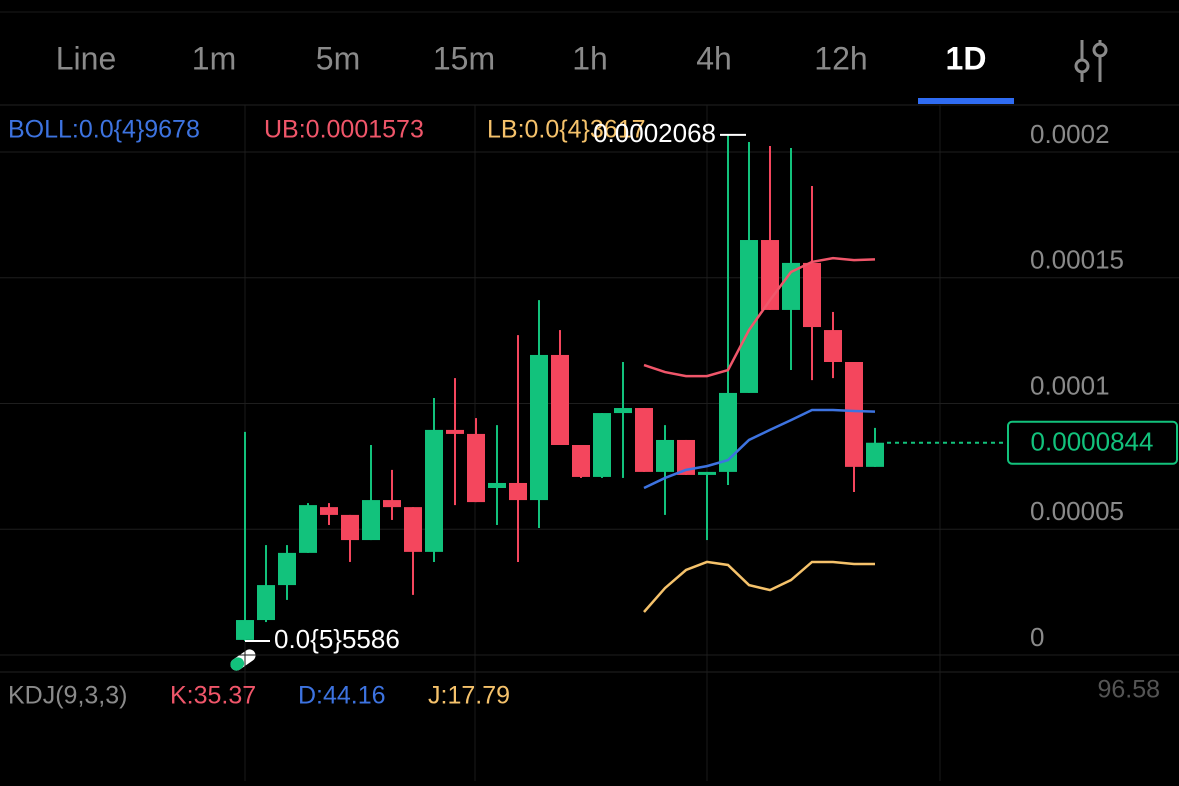 This screenshot has height=786, width=1179. Describe the element at coordinates (1037, 637) in the screenshot. I see `y-tick-label: 0` at that location.